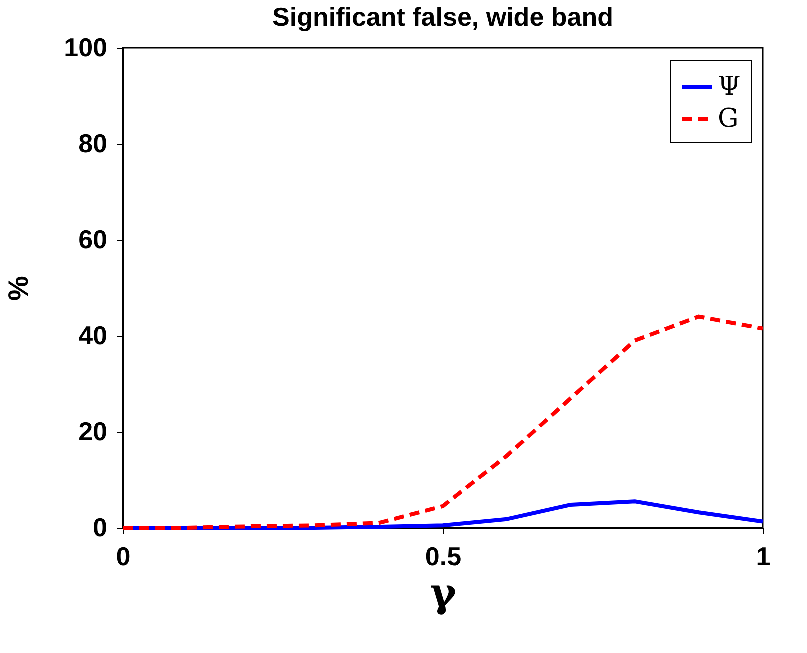 The height and width of the screenshot is (653, 807). What do you see at coordinates (18, 288) in the screenshot?
I see `y-axis-title: %` at bounding box center [18, 288].